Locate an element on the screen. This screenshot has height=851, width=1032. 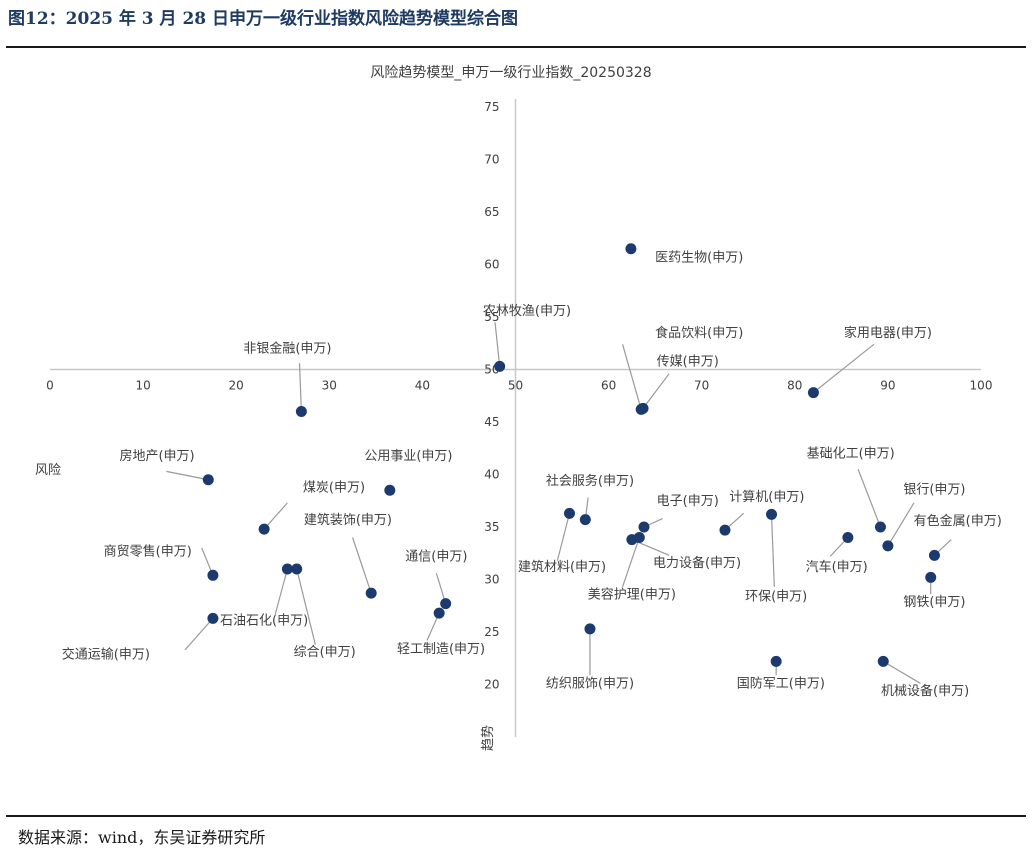
figure-title: 图12：2025 年 3 月 28 日申万一级行业指数风险趋势模型综合图 is located at coordinates (263, 19).